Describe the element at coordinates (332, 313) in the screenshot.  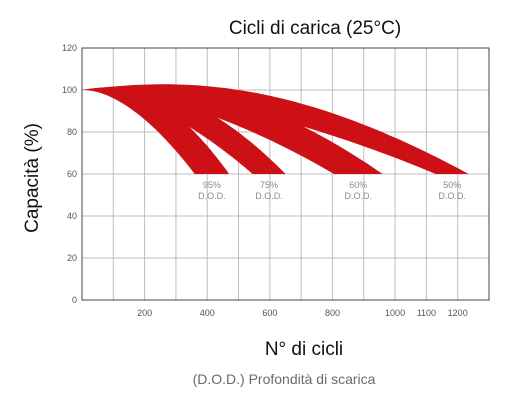
I see `x-tick-label: 800` at that location.